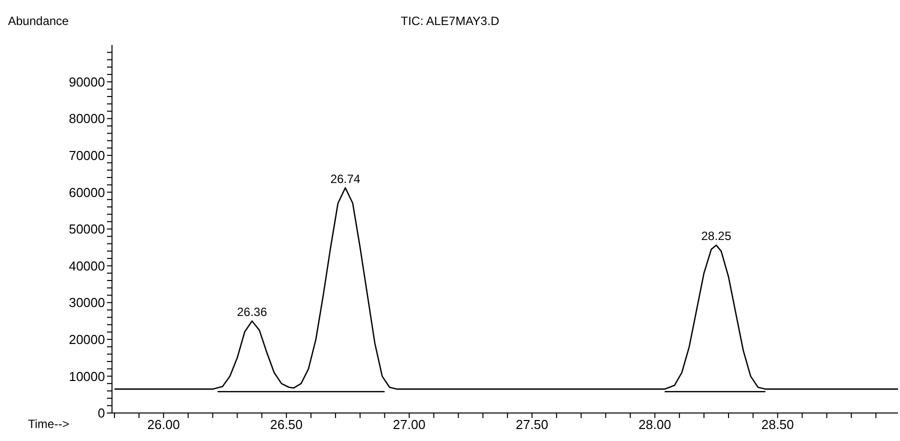 This screenshot has height=441, width=900. What do you see at coordinates (409, 424) in the screenshot?
I see `x-tick-label: 27.00` at bounding box center [409, 424].